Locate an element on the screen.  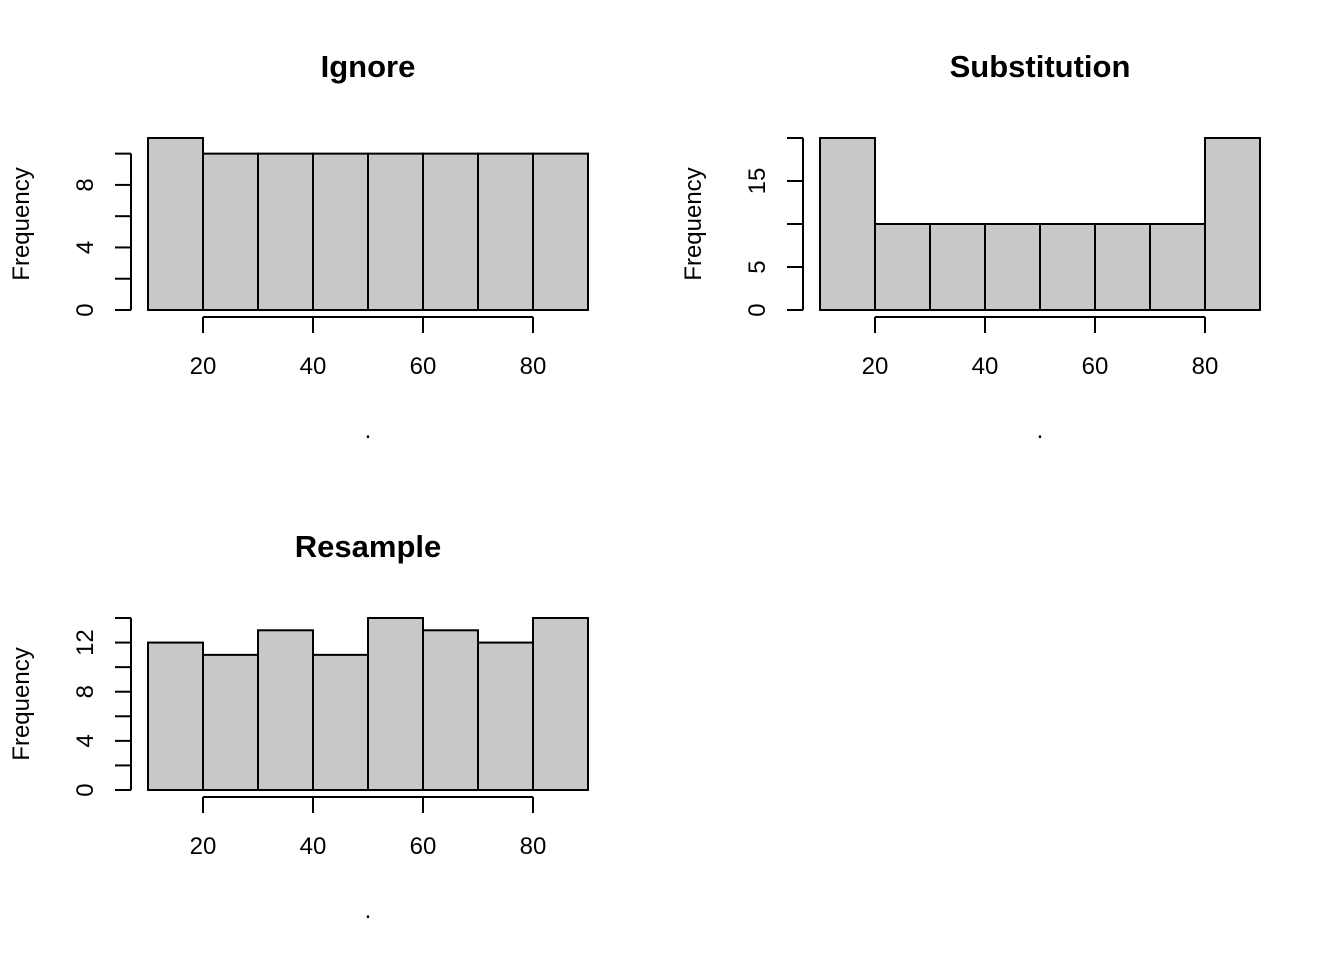
y-tick-label: 12 is located at coordinates (85, 642).